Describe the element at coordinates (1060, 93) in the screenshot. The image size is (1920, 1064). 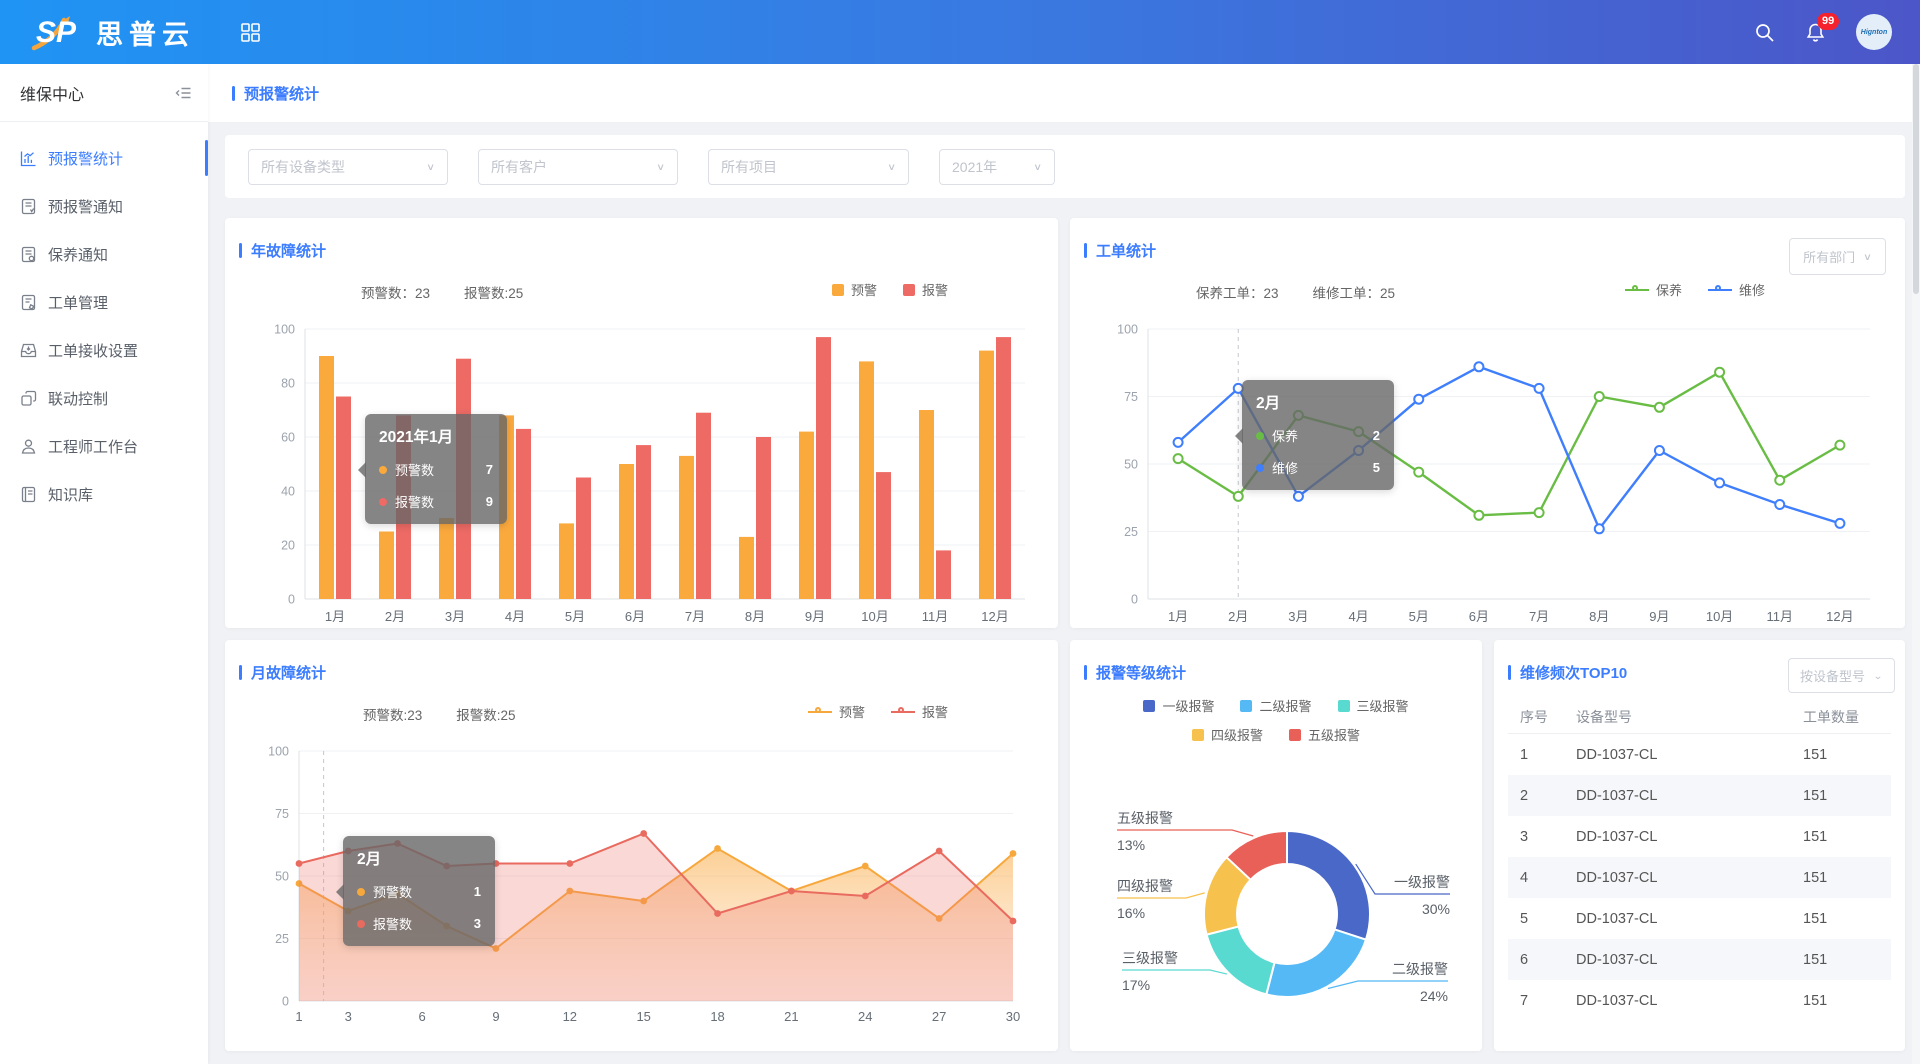
I see `page-title-bar: 预报警统计` at that location.